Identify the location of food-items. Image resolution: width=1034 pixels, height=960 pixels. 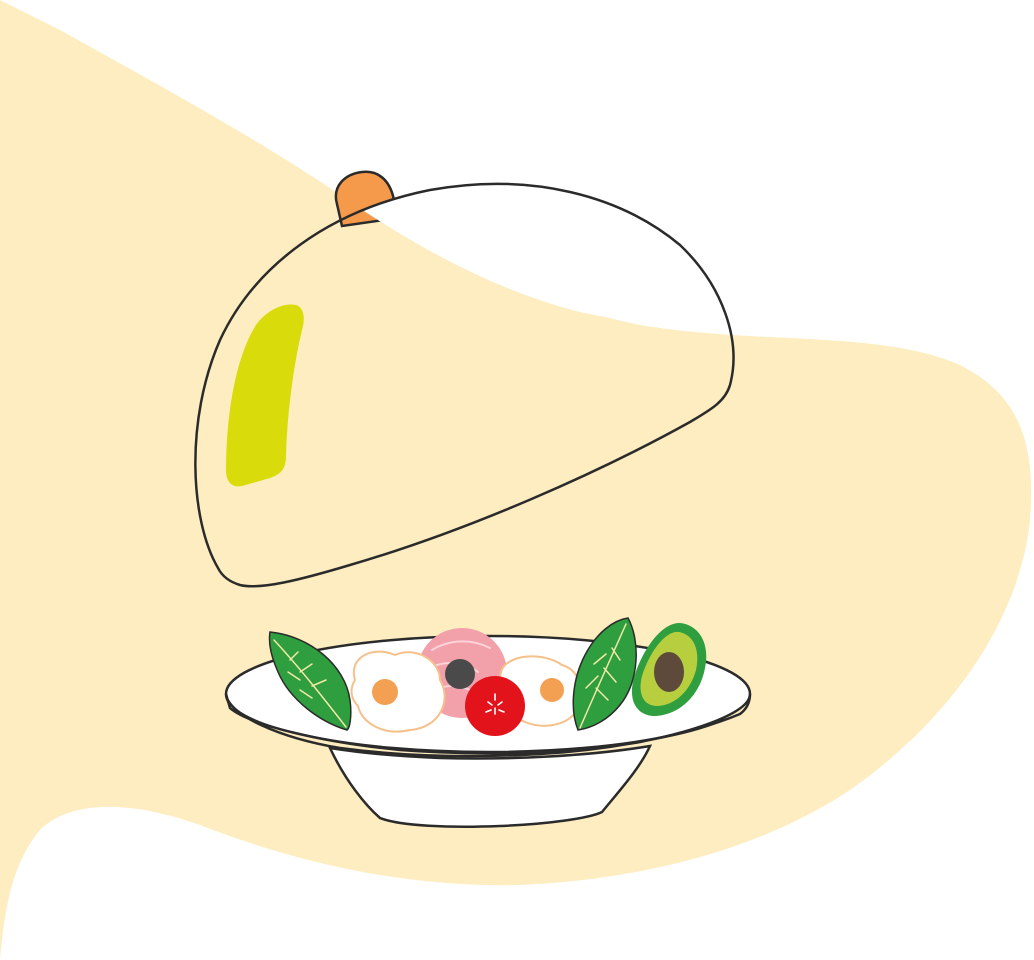
(487, 676).